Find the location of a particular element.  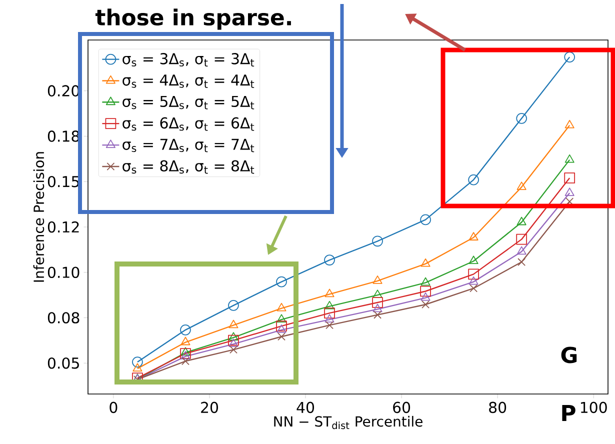

y-axis-title: Inference Precision is located at coordinates (38, 217).